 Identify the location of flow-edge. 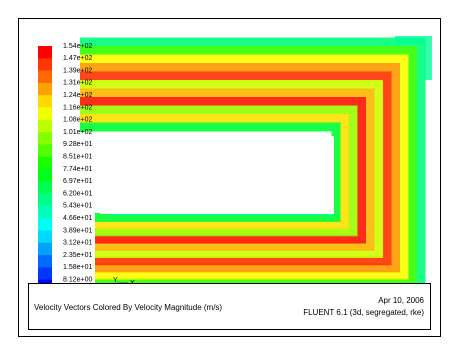
(413, 58).